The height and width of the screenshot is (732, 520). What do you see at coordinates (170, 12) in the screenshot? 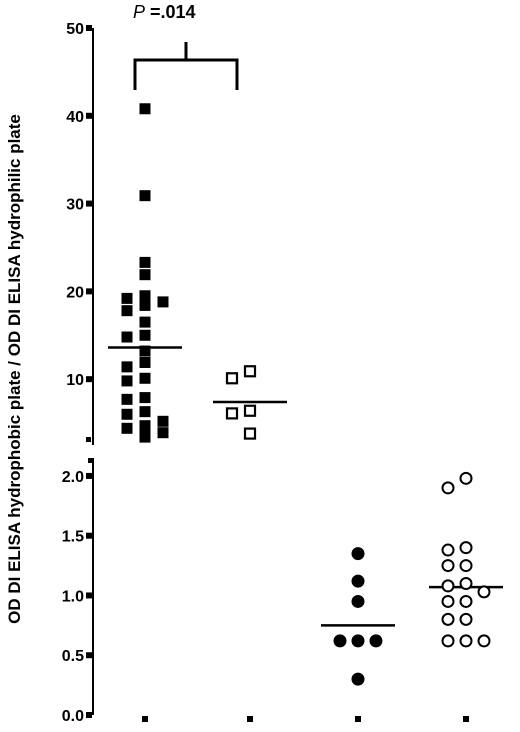
I see `p-value: =.014` at bounding box center [170, 12].